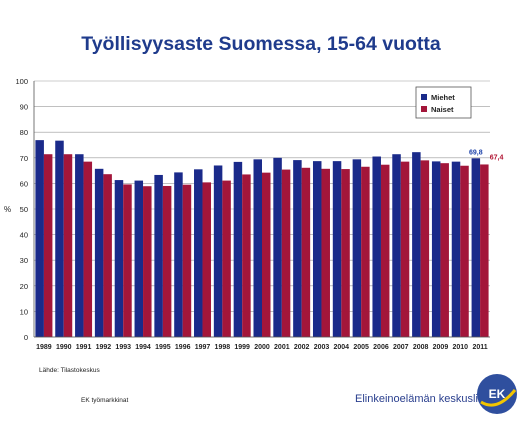 The image size is (522, 436). I want to click on y-tick-label: 80, so click(24, 132).